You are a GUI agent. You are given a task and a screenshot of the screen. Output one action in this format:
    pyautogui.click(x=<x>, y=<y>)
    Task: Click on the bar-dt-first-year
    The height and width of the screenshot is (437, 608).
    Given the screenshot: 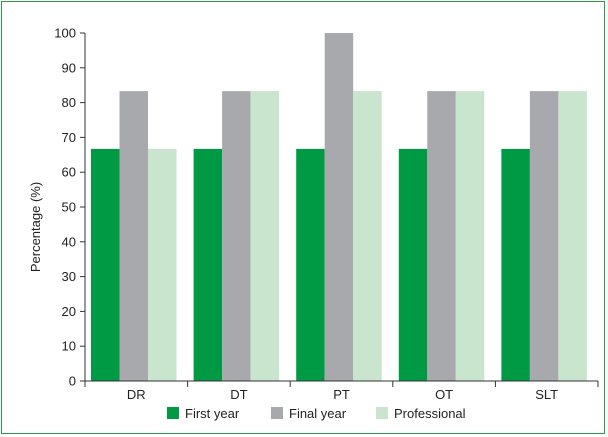 What is the action you would take?
    pyautogui.click(x=208, y=264)
    